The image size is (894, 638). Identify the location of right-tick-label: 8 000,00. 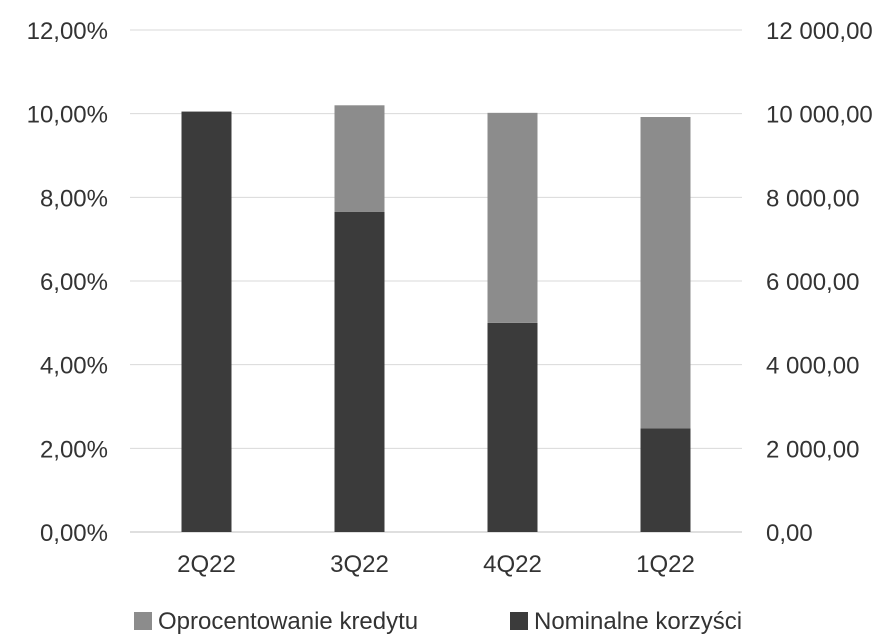
(812, 198).